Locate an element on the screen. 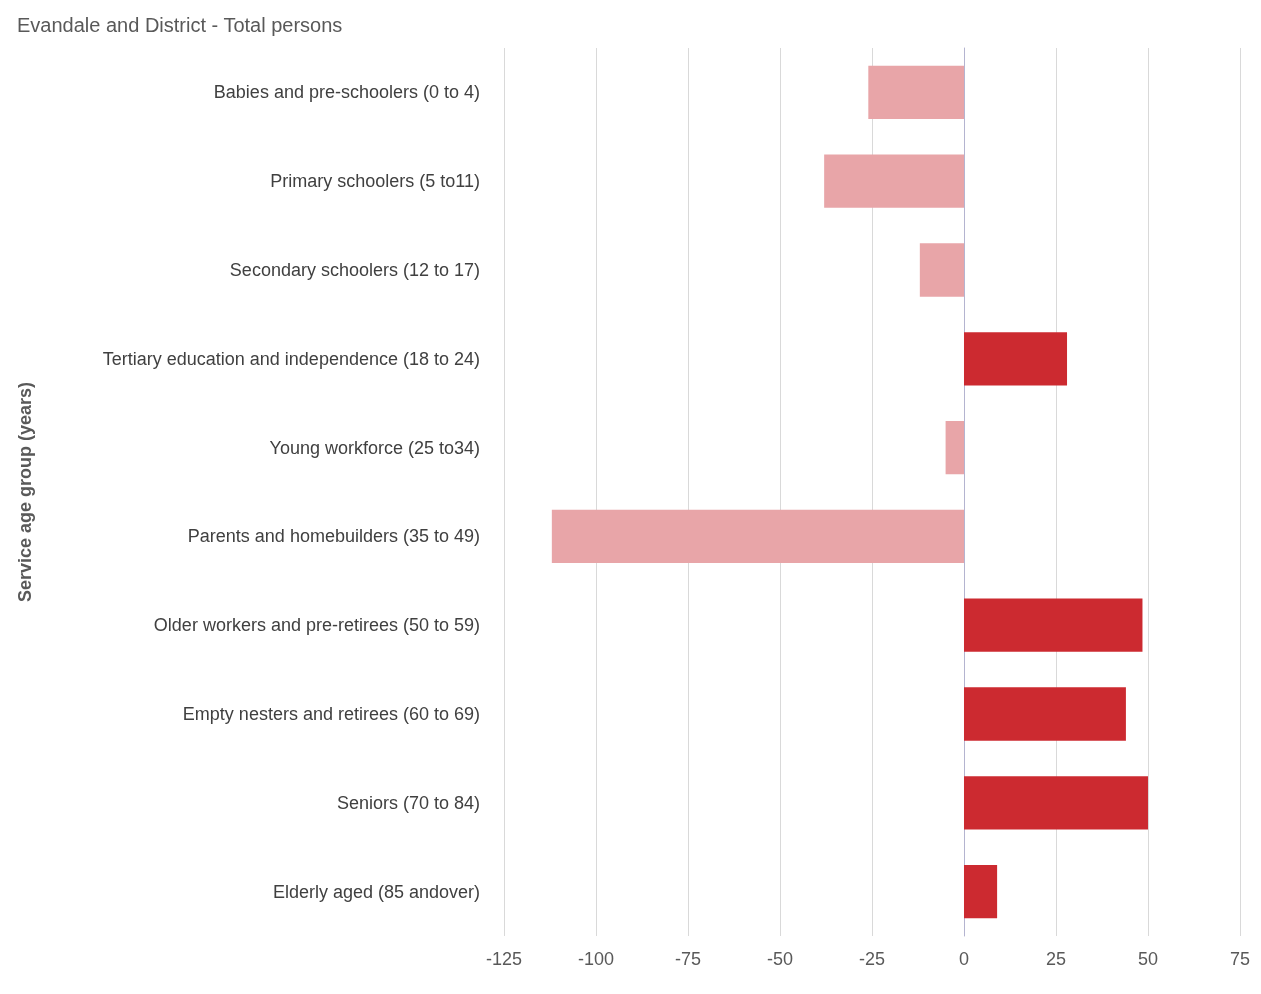 The width and height of the screenshot is (1261, 994). x-tick-label: -100 is located at coordinates (596, 959).